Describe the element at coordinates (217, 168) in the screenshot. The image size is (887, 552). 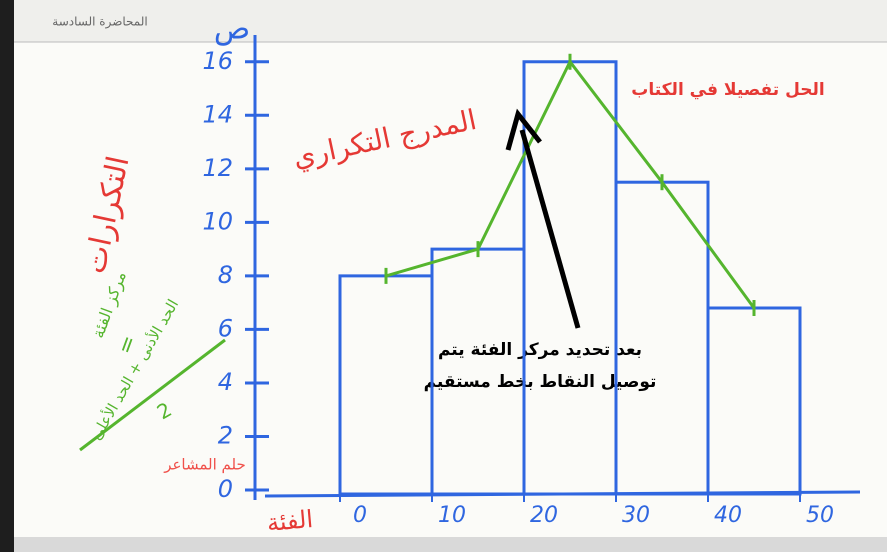
I see `y-tick-label: 12` at that location.